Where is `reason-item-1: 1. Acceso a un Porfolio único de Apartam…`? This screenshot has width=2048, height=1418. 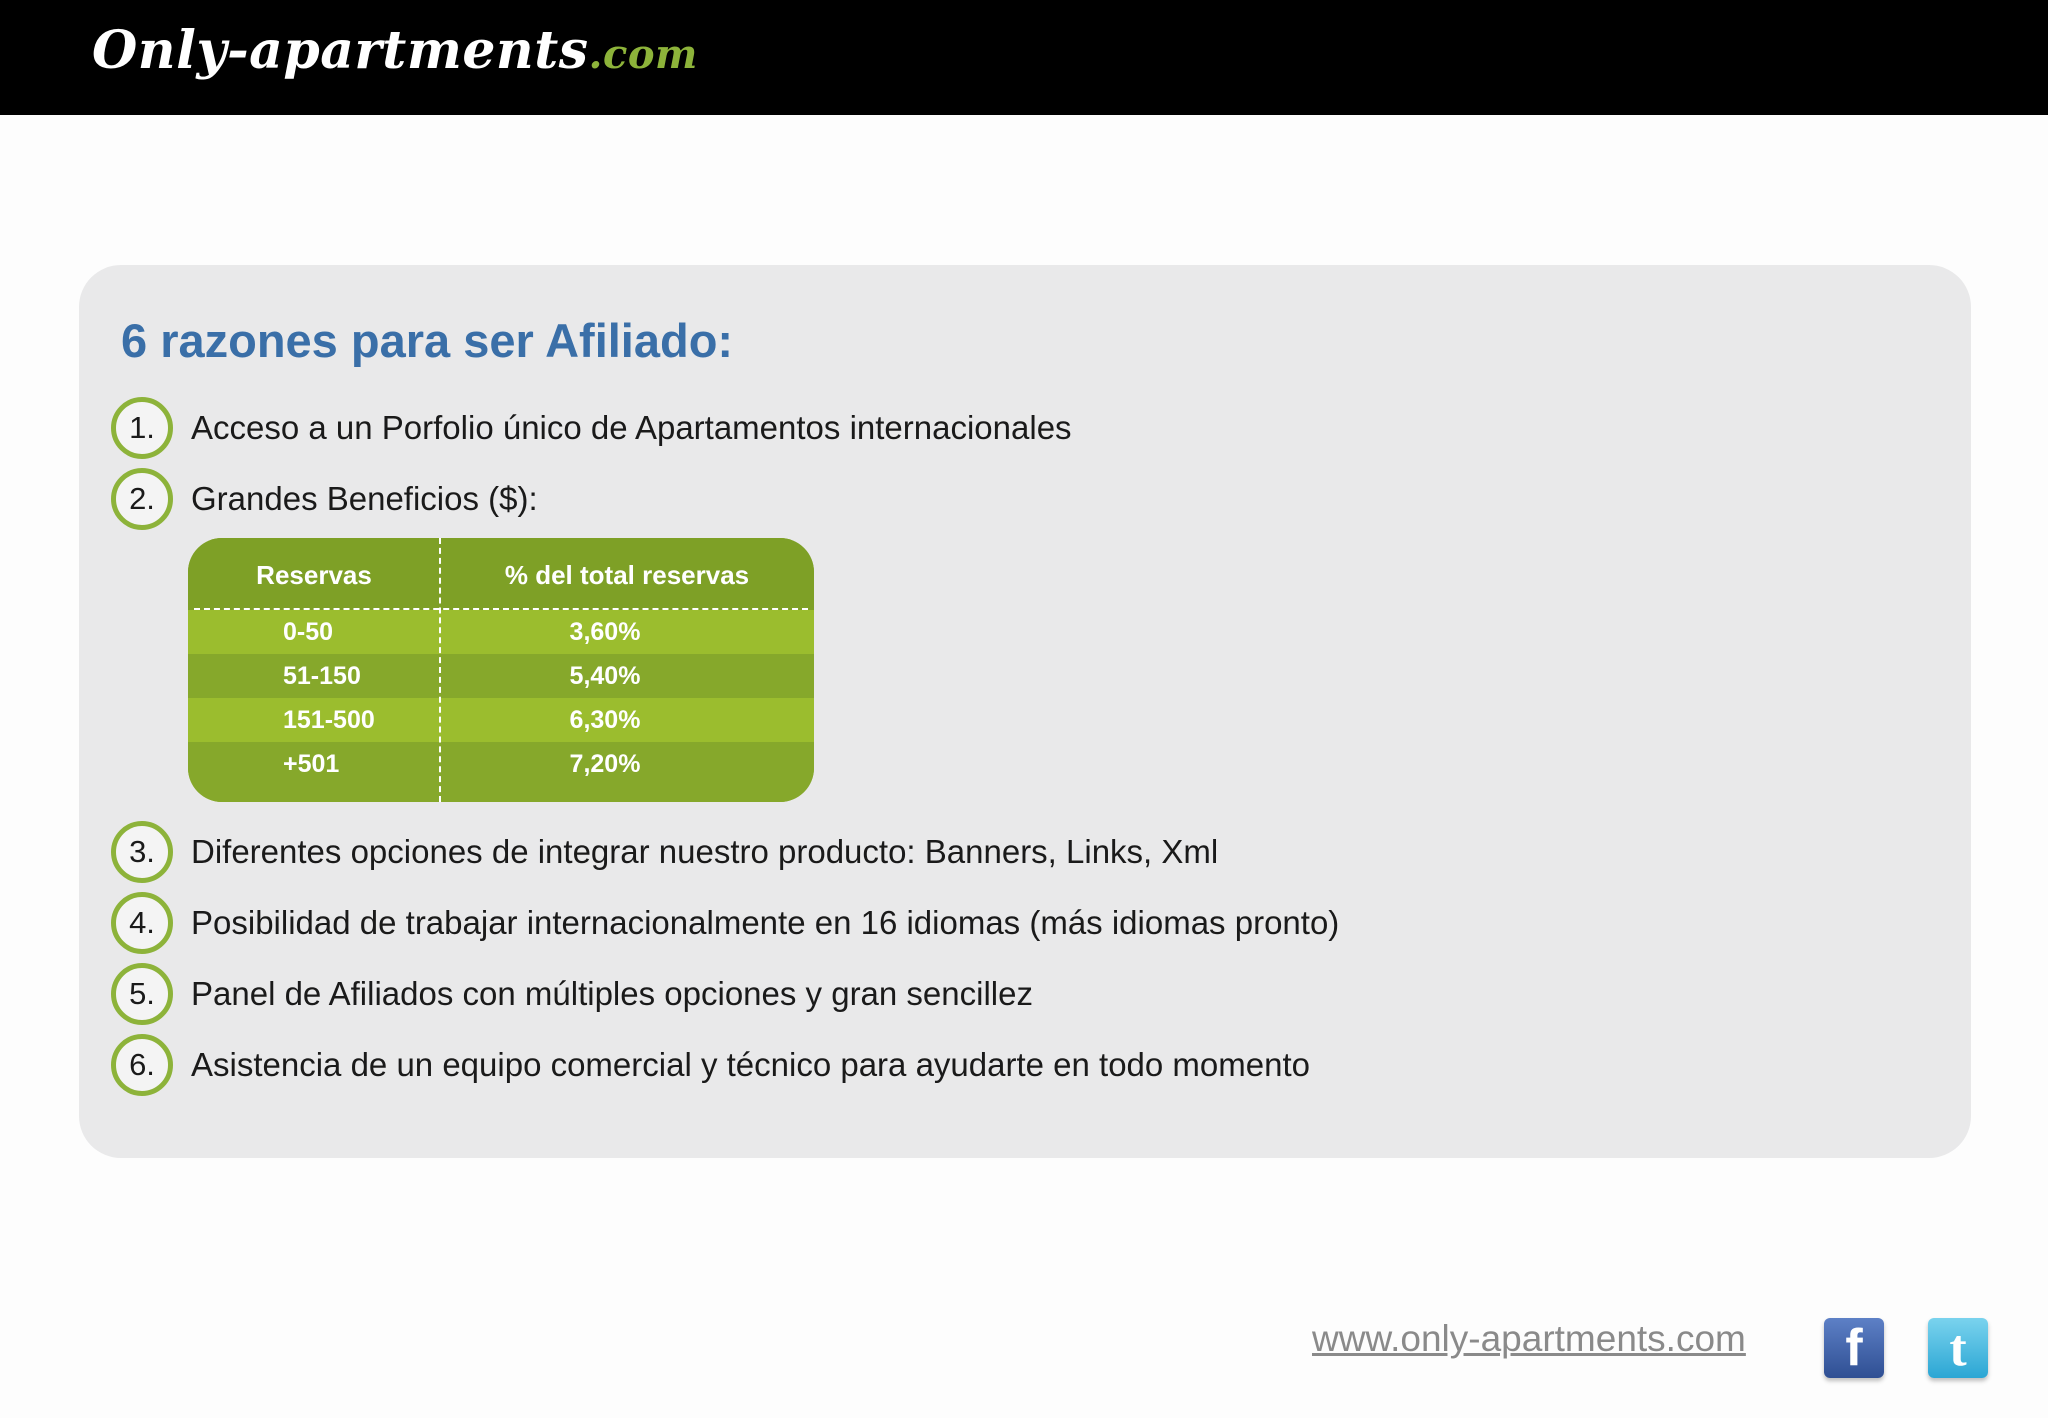 reason-item-1: 1. Acceso a un Porfolio único de Apartam… is located at coordinates (591, 428).